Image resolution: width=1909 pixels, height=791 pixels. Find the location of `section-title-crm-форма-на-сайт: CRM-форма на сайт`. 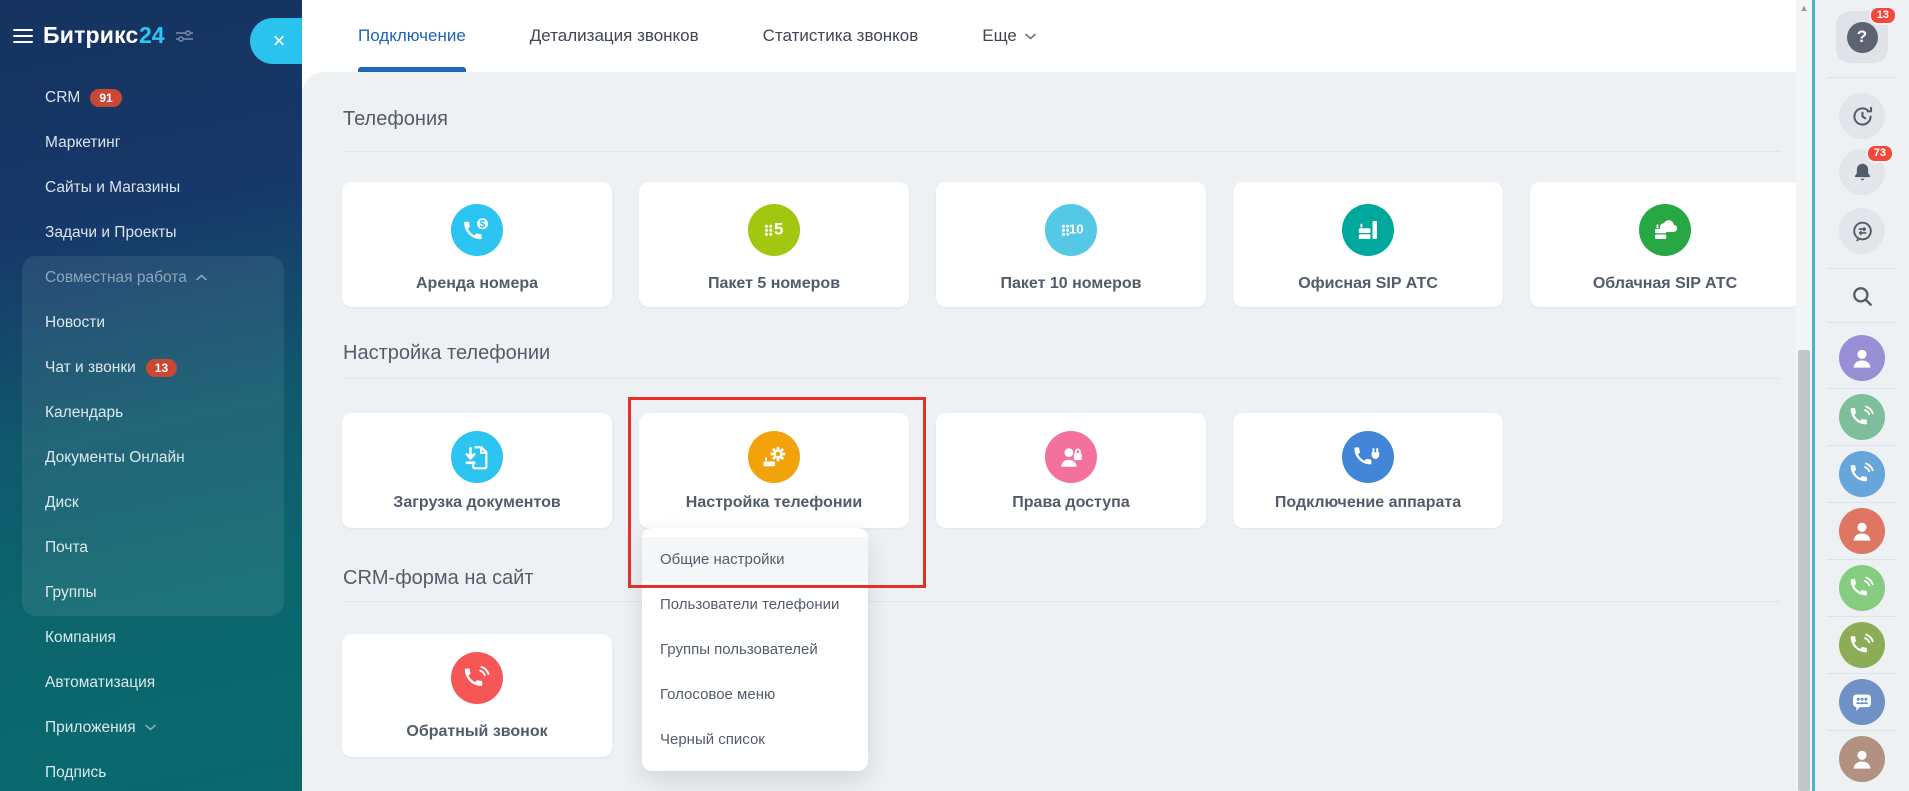

section-title-crm-форма-на-сайт: CRM-форма на сайт is located at coordinates (438, 578).